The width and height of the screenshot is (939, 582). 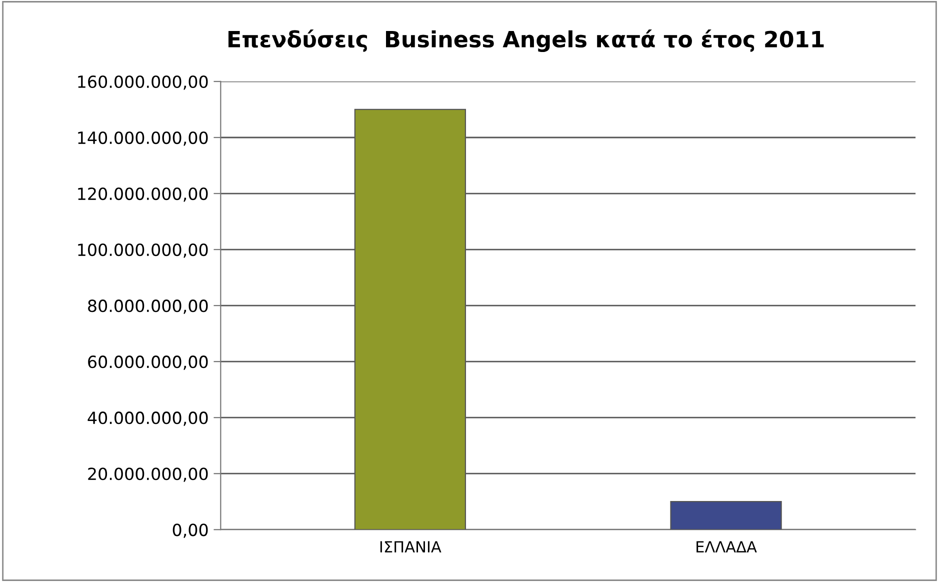 I want to click on y-tick-label: 40.000.000,00, so click(x=148, y=419).